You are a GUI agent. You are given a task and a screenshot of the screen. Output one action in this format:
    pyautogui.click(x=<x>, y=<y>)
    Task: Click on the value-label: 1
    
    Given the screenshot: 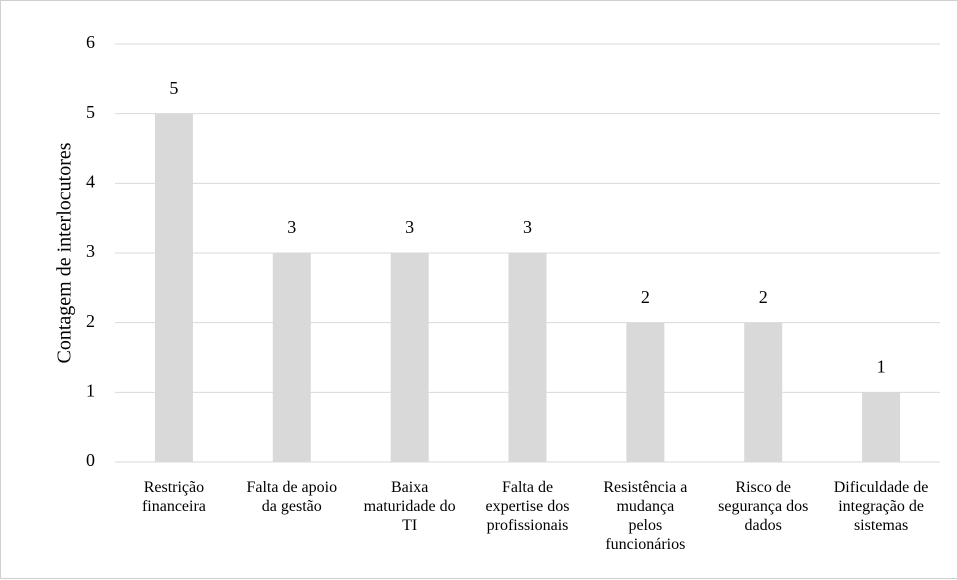 What is the action you would take?
    pyautogui.click(x=881, y=366)
    